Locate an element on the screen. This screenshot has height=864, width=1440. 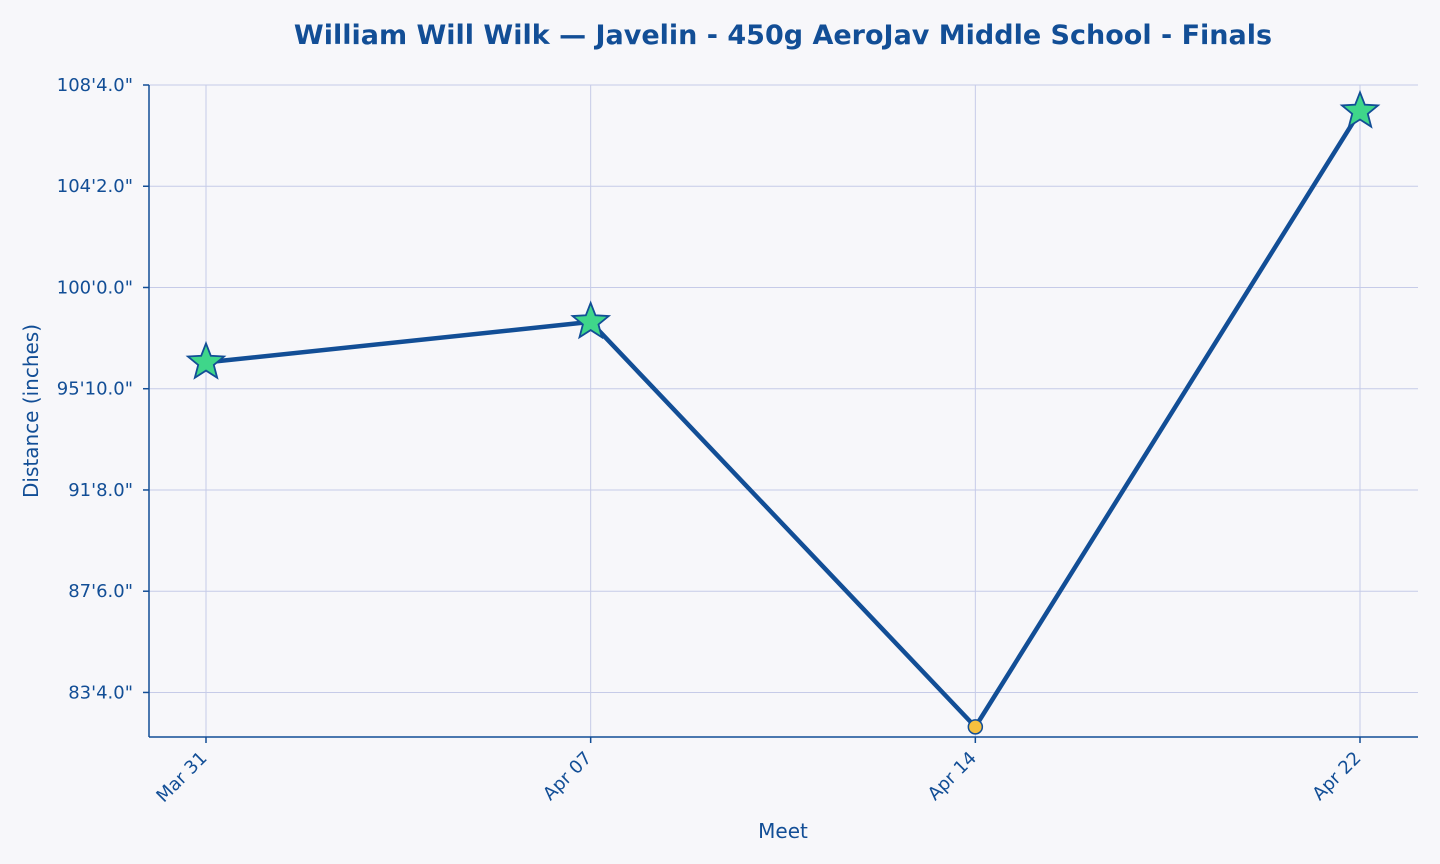
x-tick-label: Apr 22 is located at coordinates (1336, 776).